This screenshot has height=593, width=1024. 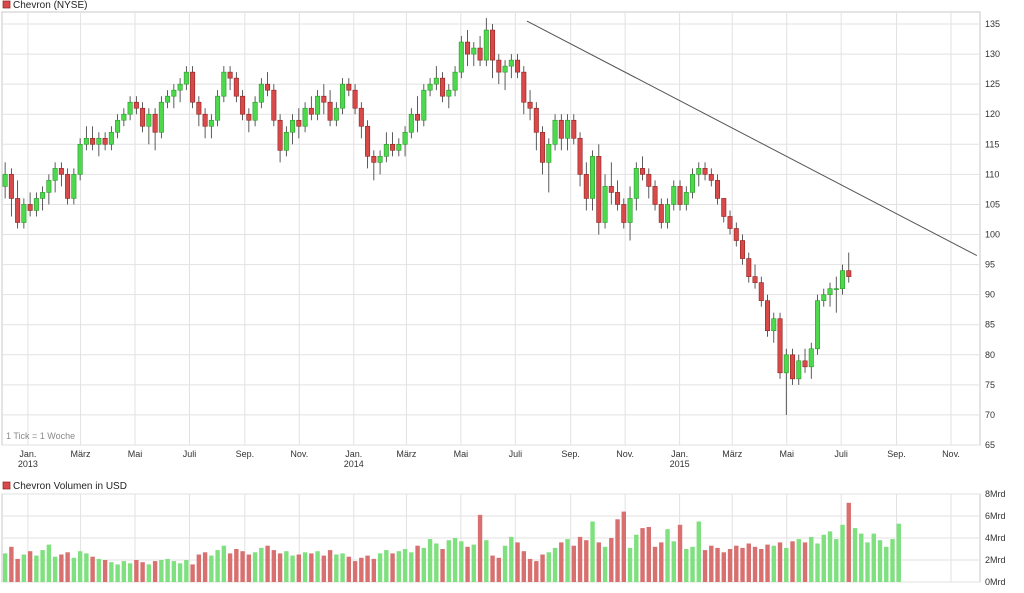 I want to click on price-x-year-label: 2013, so click(x=28, y=464).